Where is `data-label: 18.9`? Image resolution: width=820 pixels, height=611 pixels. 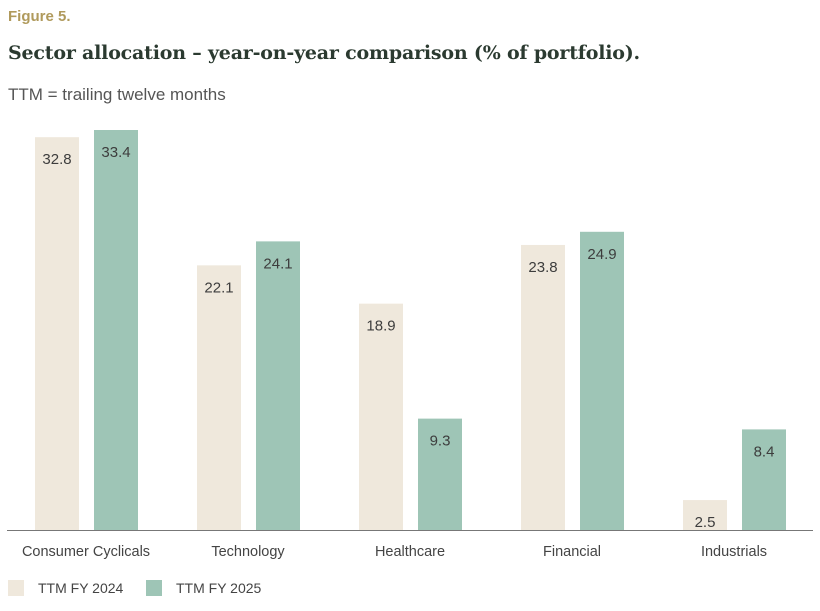
data-label: 18.9 is located at coordinates (380, 326).